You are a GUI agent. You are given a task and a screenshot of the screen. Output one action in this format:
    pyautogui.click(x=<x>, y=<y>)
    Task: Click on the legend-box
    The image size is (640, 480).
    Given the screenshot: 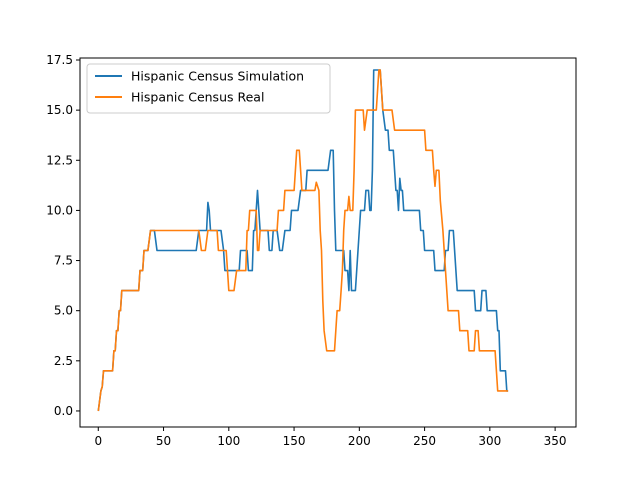 What is the action you would take?
    pyautogui.click(x=208, y=88)
    